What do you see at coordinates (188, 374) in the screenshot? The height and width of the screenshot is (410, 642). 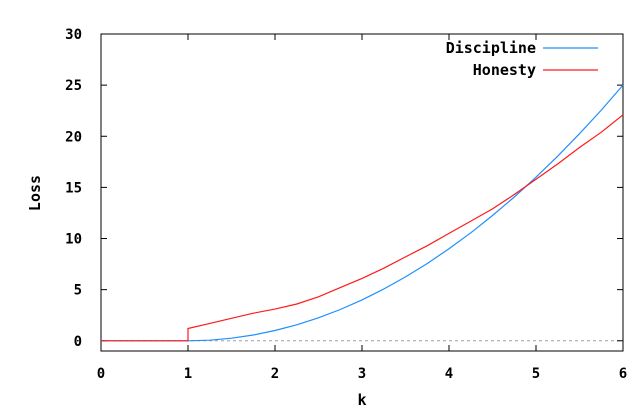 I see `x-tick-label: 1` at bounding box center [188, 374].